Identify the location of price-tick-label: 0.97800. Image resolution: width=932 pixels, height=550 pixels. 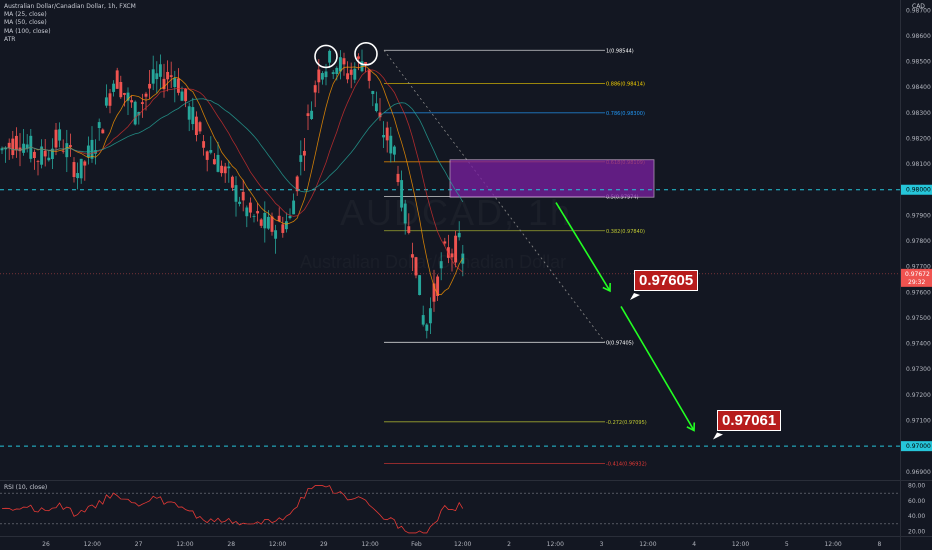
(918, 241).